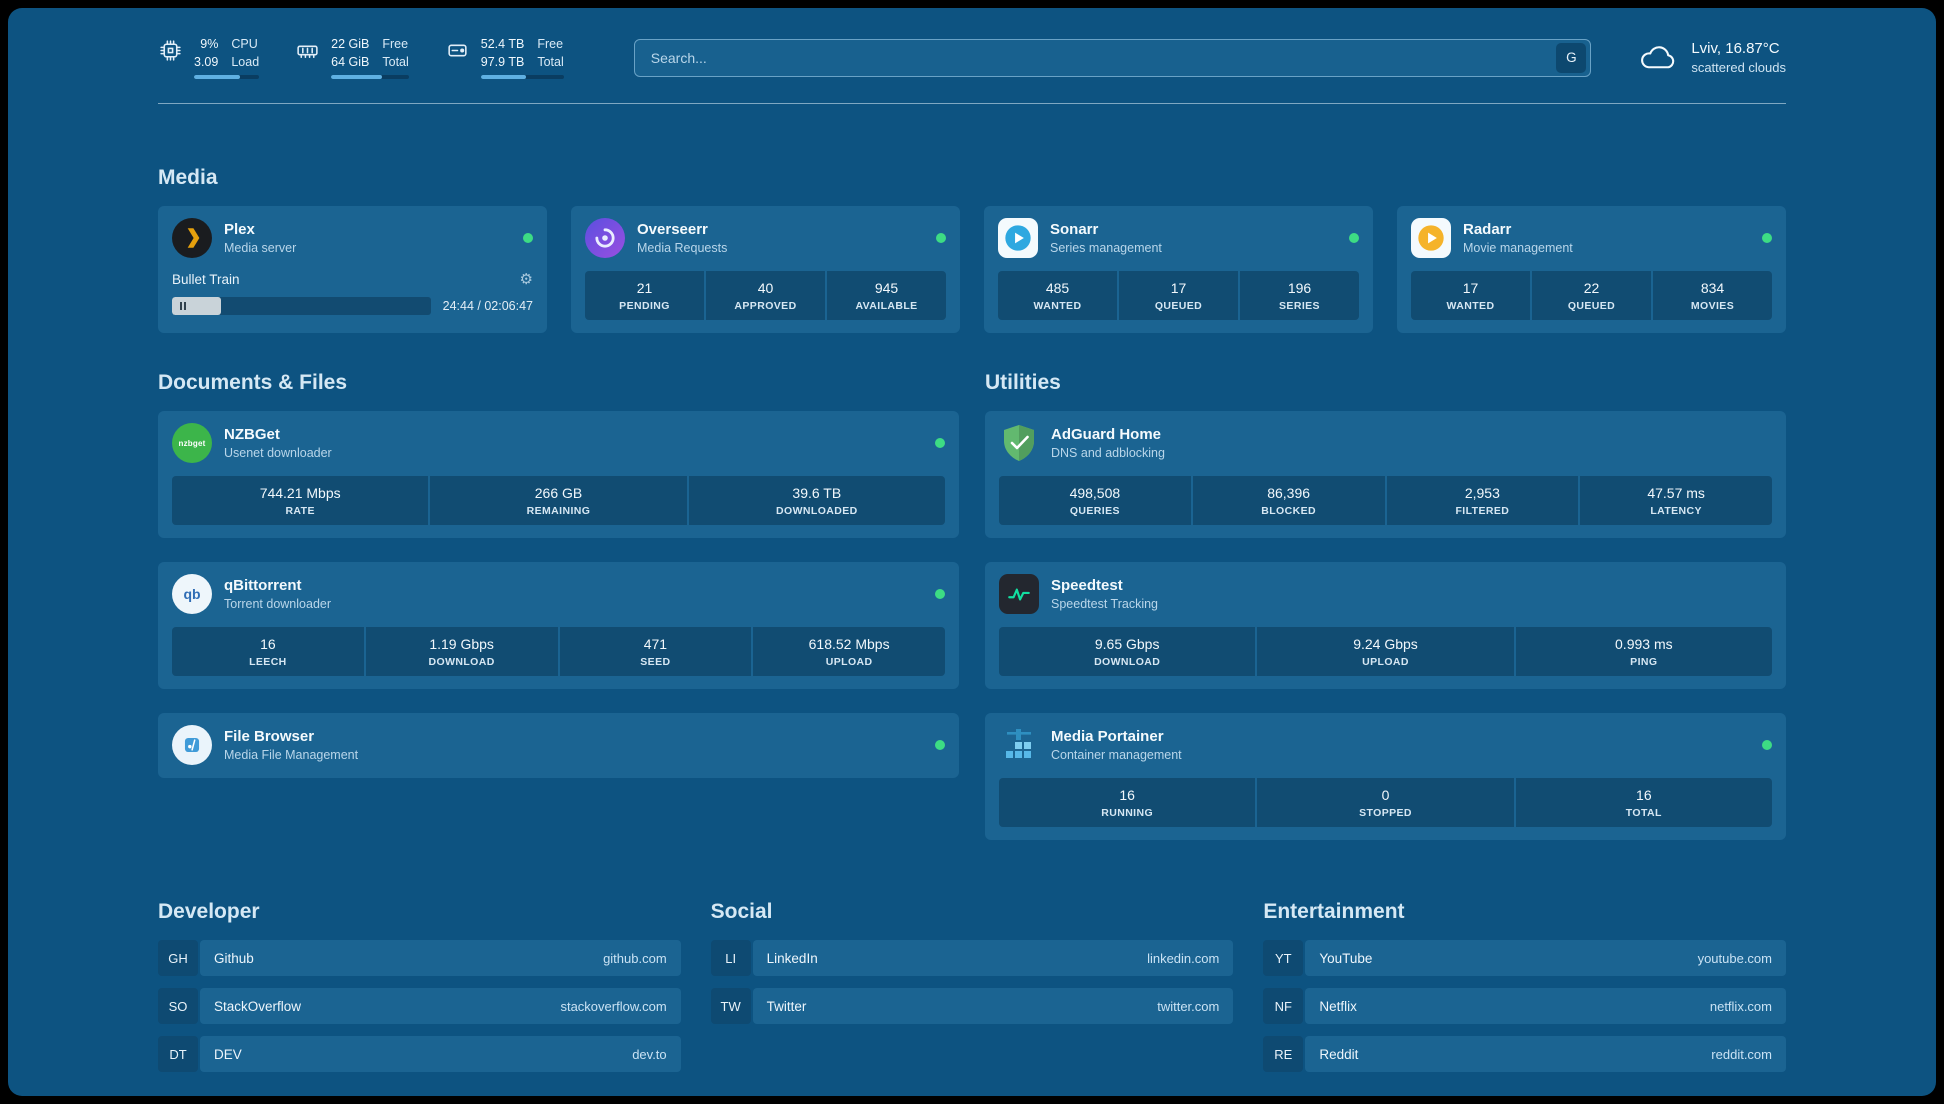 The height and width of the screenshot is (1104, 1944). I want to click on cpu-widget: 9% 3.09 CPU Load, so click(209, 57).